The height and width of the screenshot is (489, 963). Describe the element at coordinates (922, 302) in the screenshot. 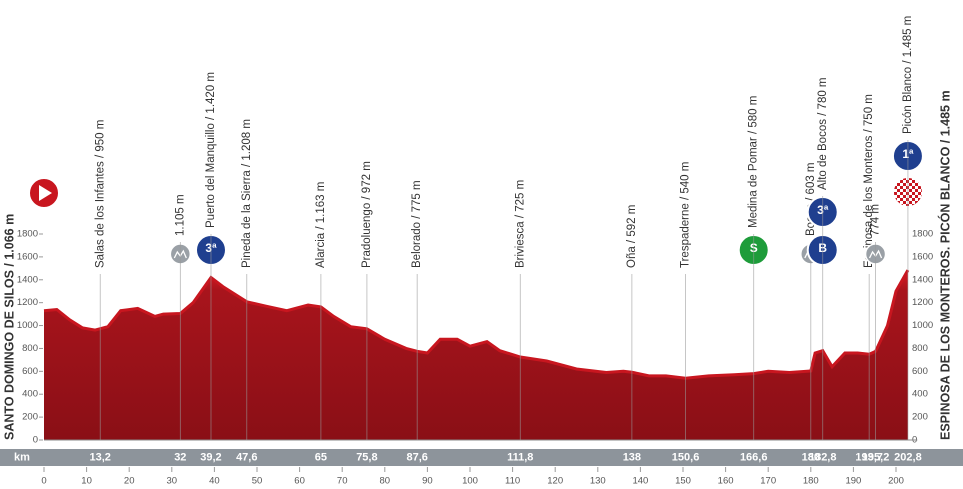

I see `y-tick-label-right: 1200` at that location.